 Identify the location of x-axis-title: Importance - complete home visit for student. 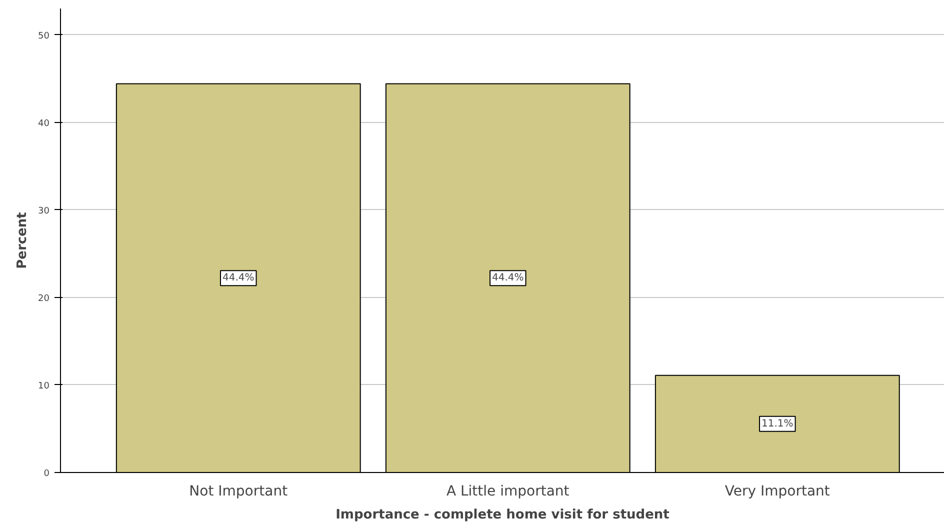
(503, 515).